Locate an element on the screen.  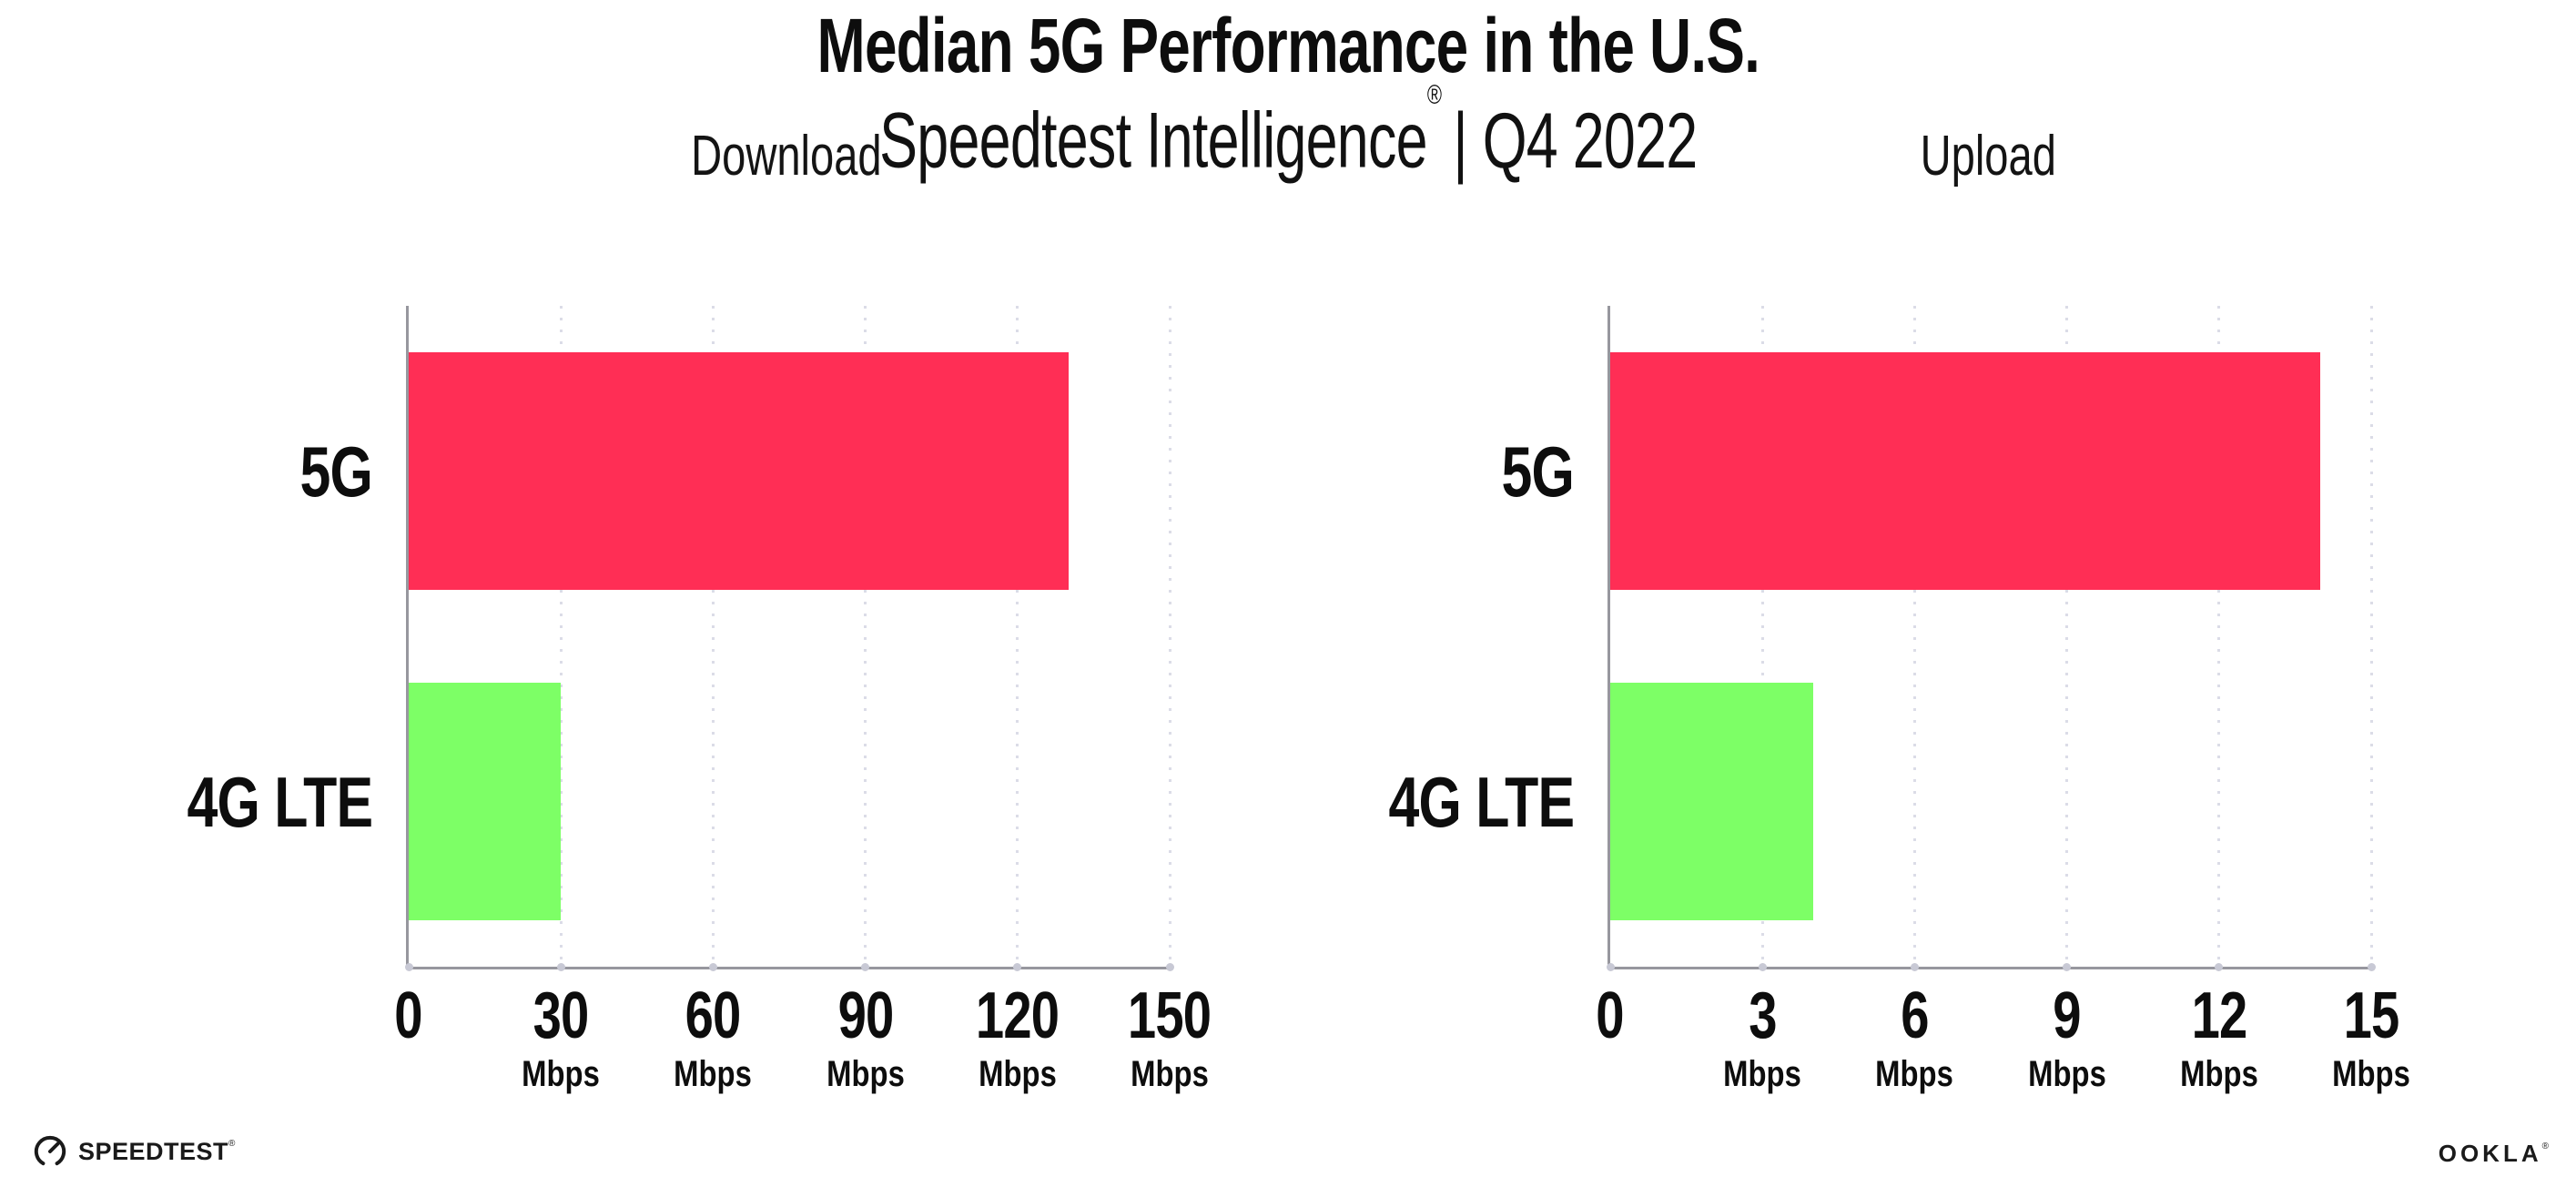
x-tick-value: 12 is located at coordinates (2219, 1015).